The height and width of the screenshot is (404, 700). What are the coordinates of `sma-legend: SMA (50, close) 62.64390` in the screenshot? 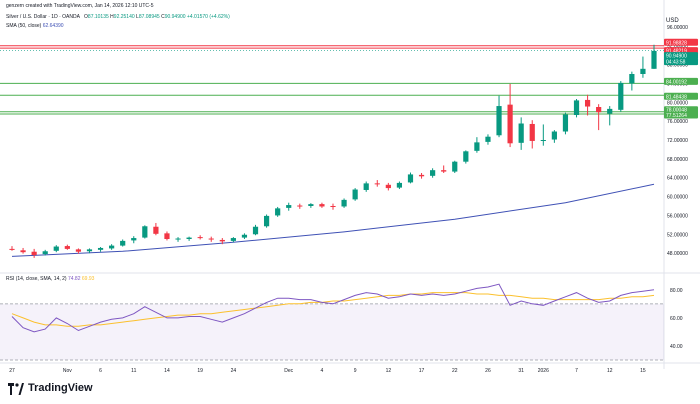 It's located at (35, 26).